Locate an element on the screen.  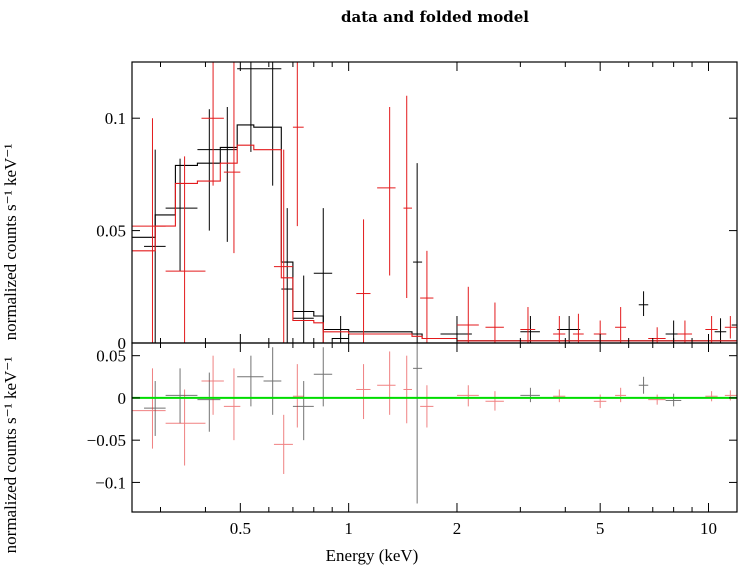
x-tick-label: 1 is located at coordinates (348, 528).